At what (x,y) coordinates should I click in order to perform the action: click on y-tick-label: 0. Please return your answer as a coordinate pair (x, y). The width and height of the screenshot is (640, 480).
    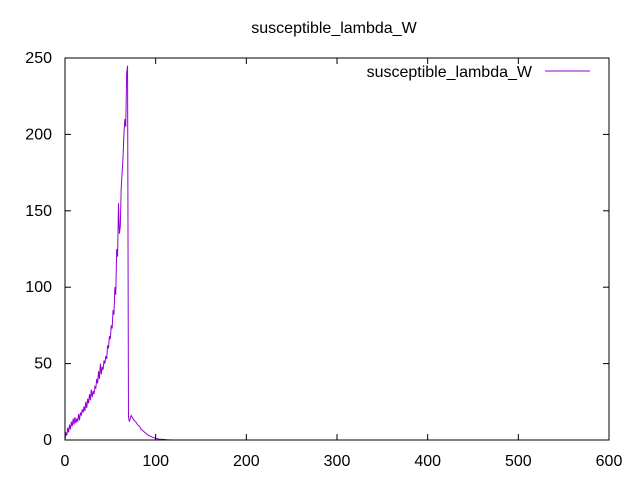
    Looking at the image, I should click on (47, 440).